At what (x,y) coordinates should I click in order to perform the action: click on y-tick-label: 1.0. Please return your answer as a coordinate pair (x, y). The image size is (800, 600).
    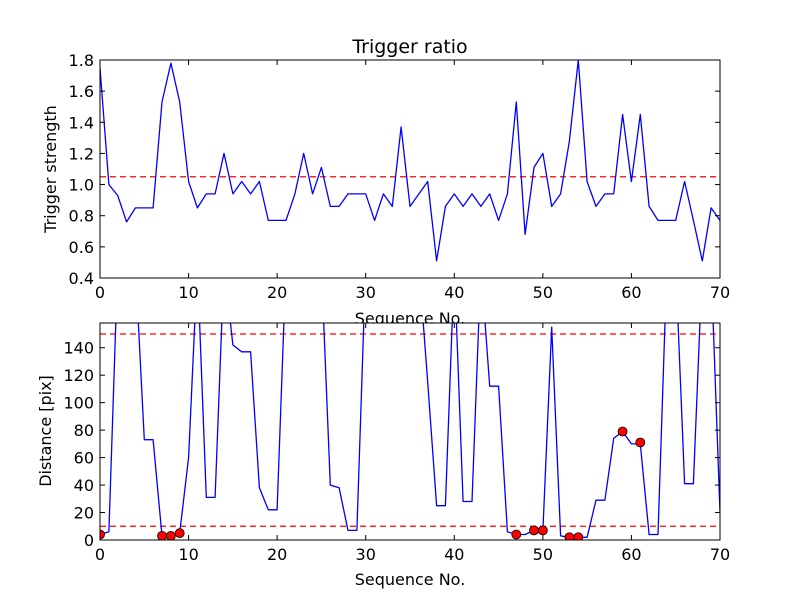
    Looking at the image, I should click on (81, 185).